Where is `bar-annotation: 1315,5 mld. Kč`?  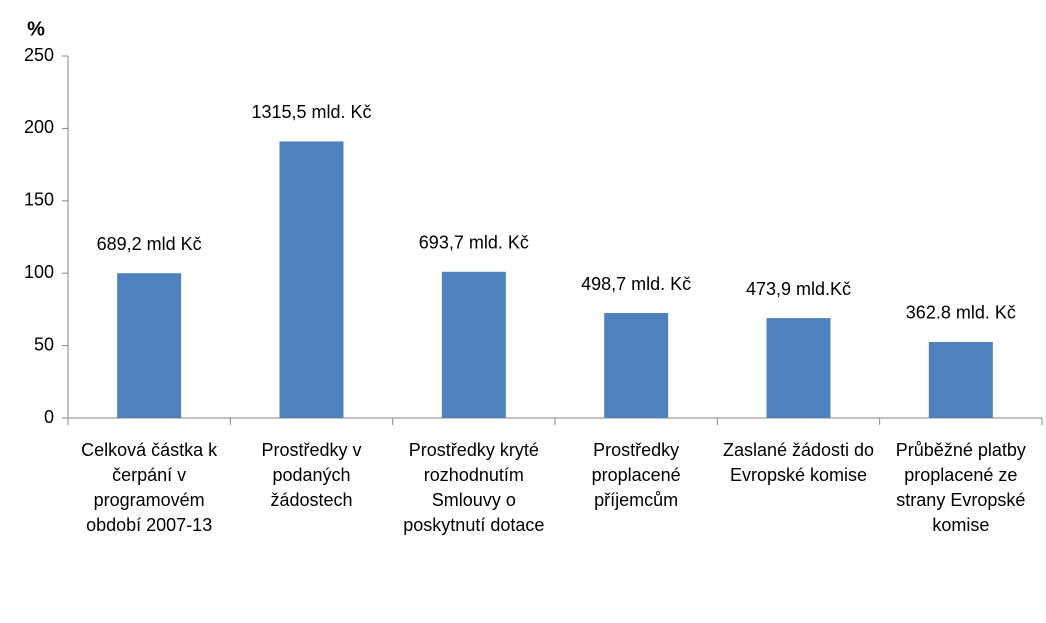
bar-annotation: 1315,5 mld. Kč is located at coordinates (311, 112).